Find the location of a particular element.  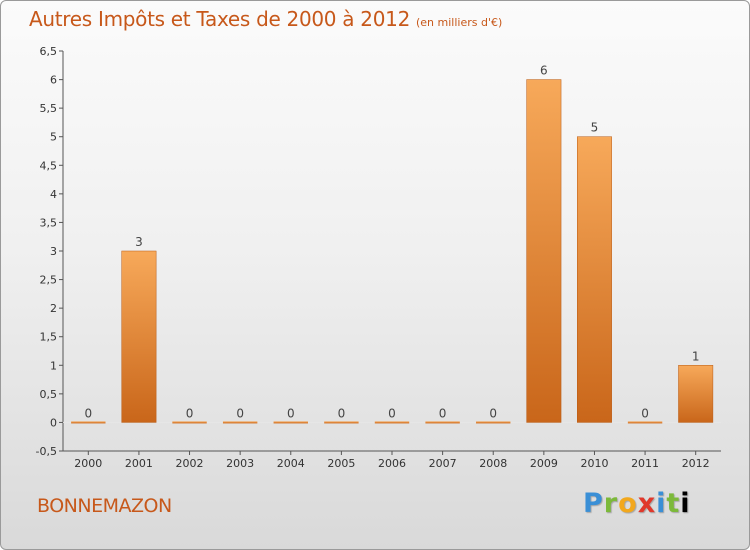

y-tick-label: 0 is located at coordinates (53, 422).